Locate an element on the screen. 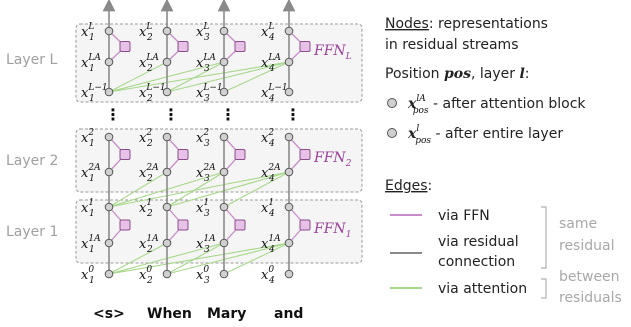 This screenshot has height=327, width=631. legend-between-1: between is located at coordinates (589, 277).